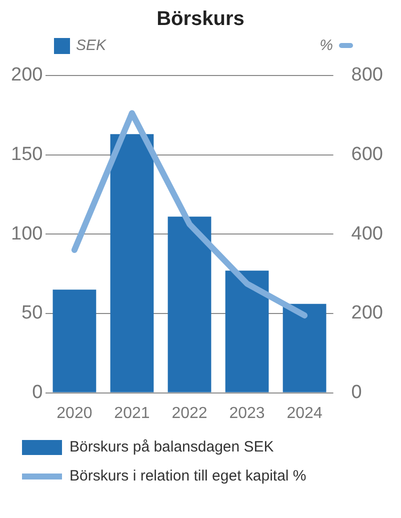  I want to click on y2-axis-title: %, so click(326, 45).